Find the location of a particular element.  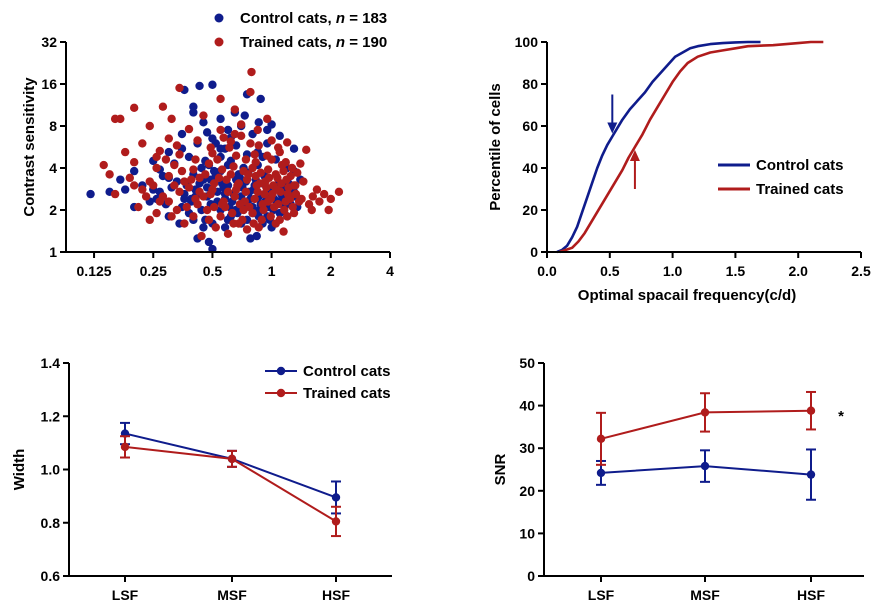

y-tick-label: 60 is located at coordinates (530, 126).